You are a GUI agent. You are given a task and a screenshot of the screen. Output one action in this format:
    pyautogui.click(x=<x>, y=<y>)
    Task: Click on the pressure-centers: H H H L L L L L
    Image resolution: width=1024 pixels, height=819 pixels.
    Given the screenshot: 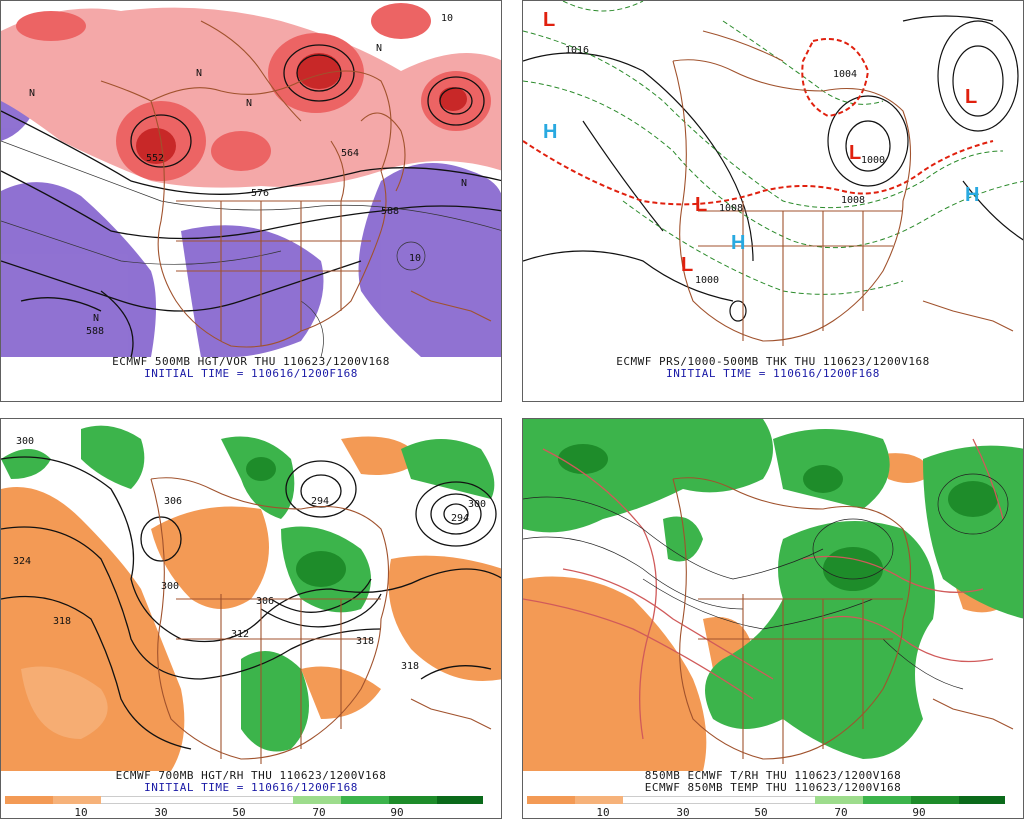 What is the action you would take?
    pyautogui.click(x=761, y=142)
    